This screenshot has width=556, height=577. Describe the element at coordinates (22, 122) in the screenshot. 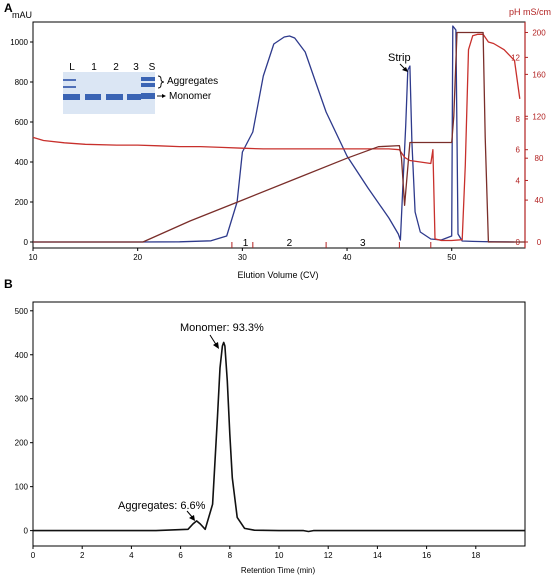

I see `a-ytick-label: 600` at that location.